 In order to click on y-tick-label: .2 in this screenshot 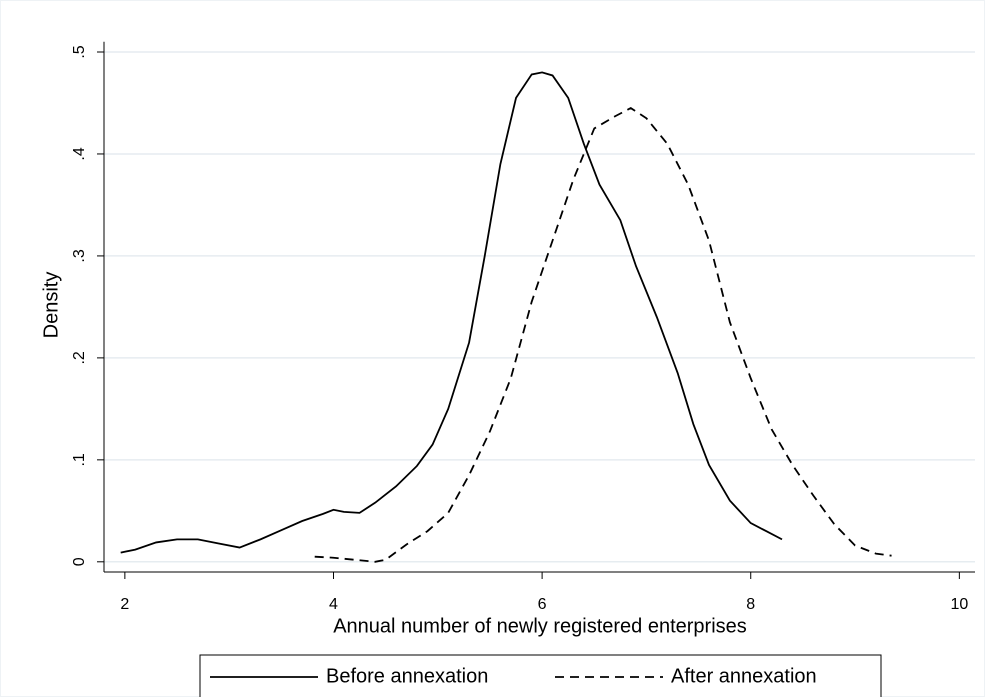, I will do `click(79, 357)`.